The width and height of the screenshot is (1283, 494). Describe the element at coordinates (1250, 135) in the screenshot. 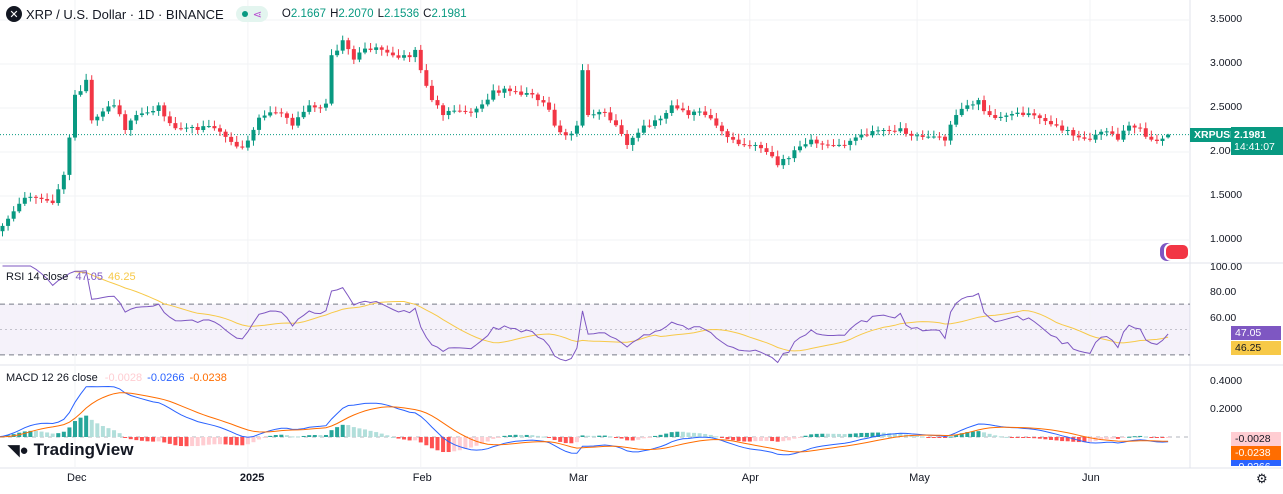

I see `last-price: 2.1981` at that location.